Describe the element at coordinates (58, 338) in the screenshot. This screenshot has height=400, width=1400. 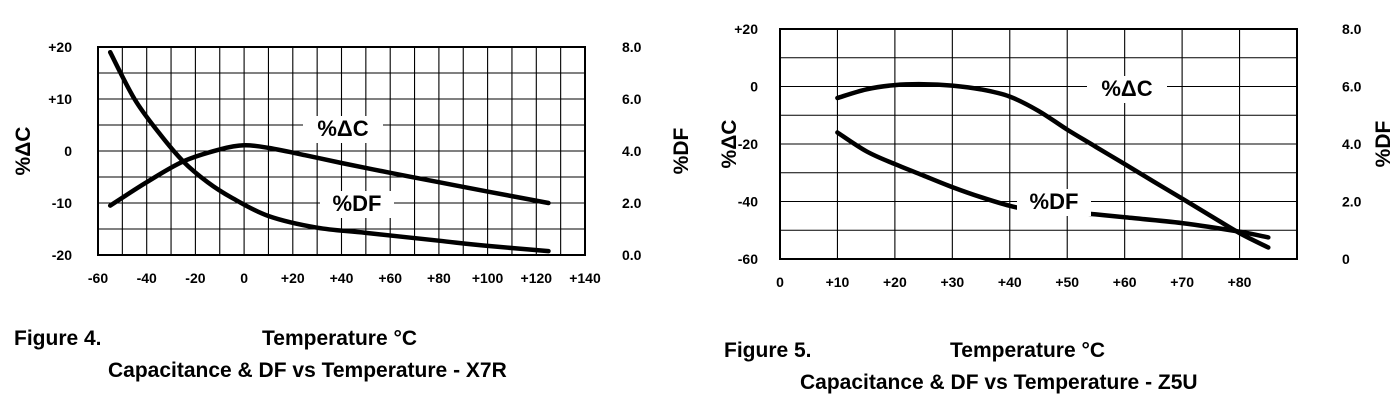
I see `figure-label: Figure 4.` at that location.